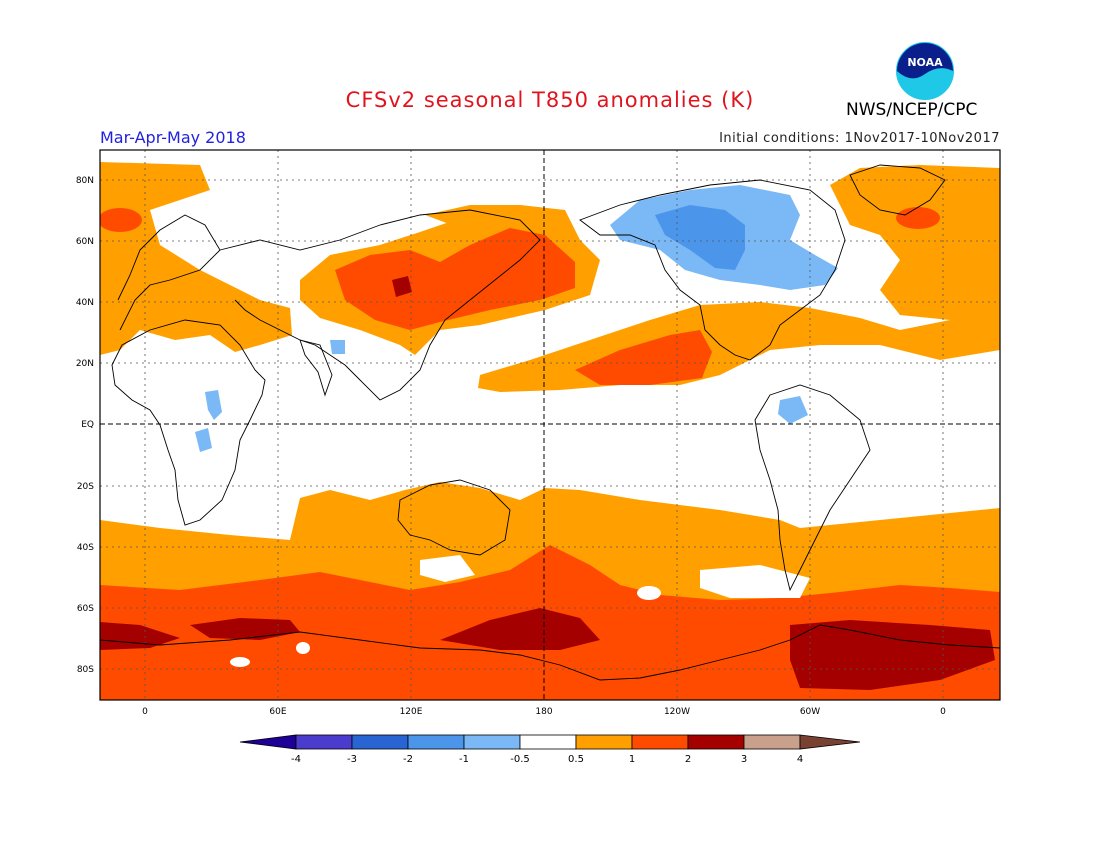  I want to click on lon-label-60e: 60E, so click(277, 712).